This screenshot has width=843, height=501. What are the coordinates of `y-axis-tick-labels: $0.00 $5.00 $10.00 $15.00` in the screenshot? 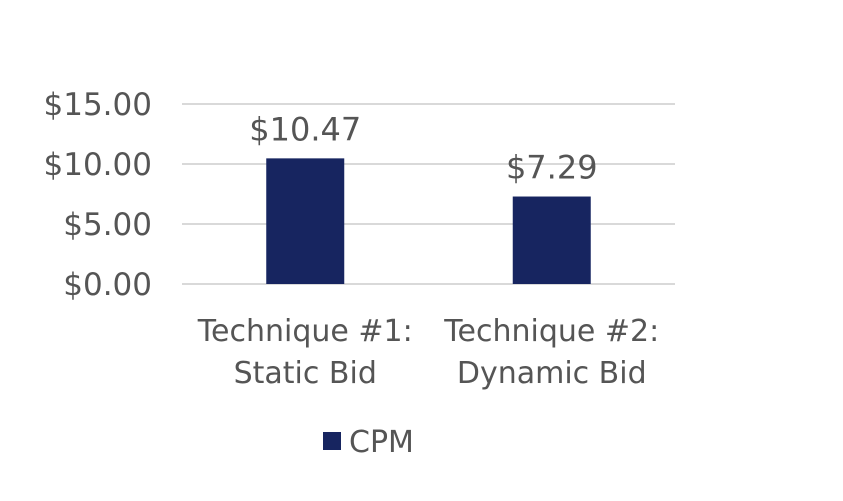 It's located at (98, 195).